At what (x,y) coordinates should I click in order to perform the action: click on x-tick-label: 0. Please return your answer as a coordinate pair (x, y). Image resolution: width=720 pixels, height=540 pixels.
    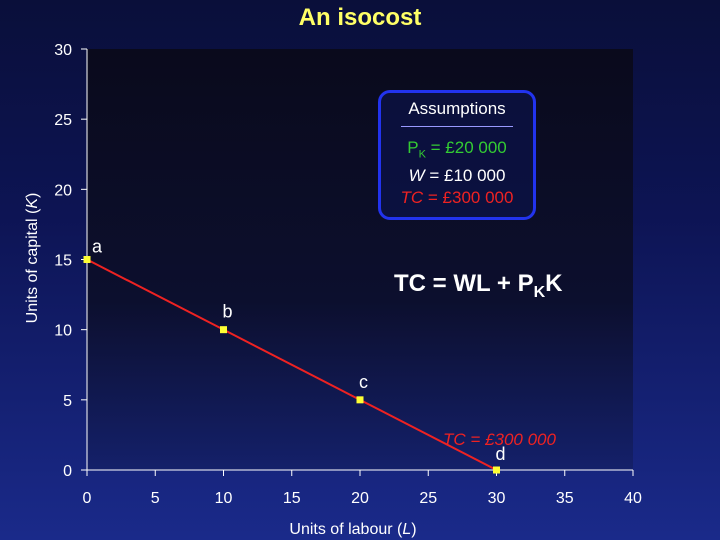
    Looking at the image, I should click on (87, 498).